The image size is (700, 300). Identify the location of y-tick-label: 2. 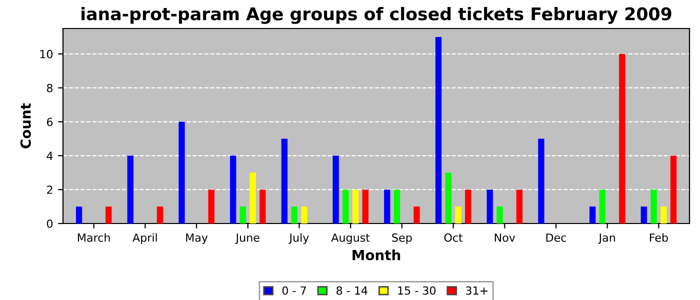
(49, 190).